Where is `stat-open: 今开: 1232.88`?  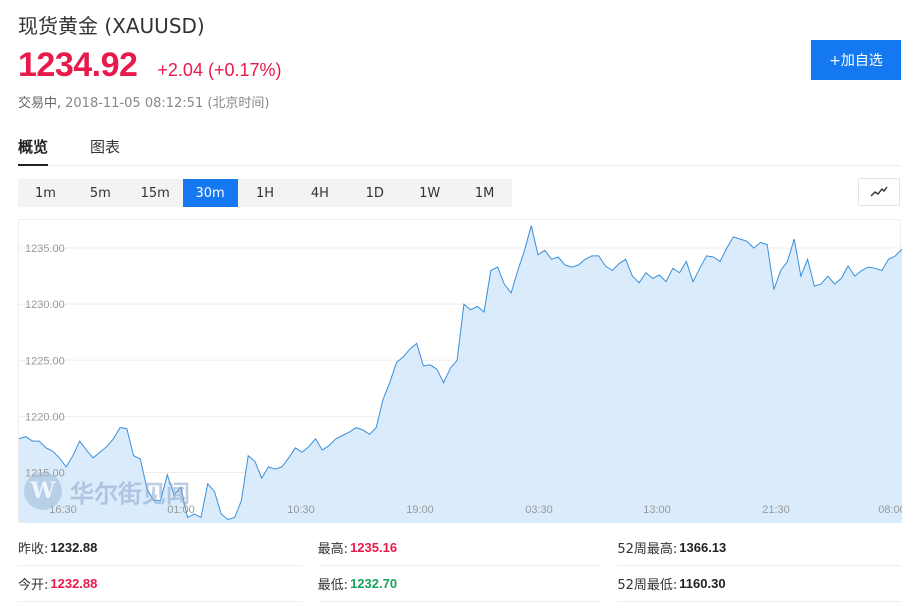
stat-open: 今开: 1232.88 is located at coordinates (160, 584).